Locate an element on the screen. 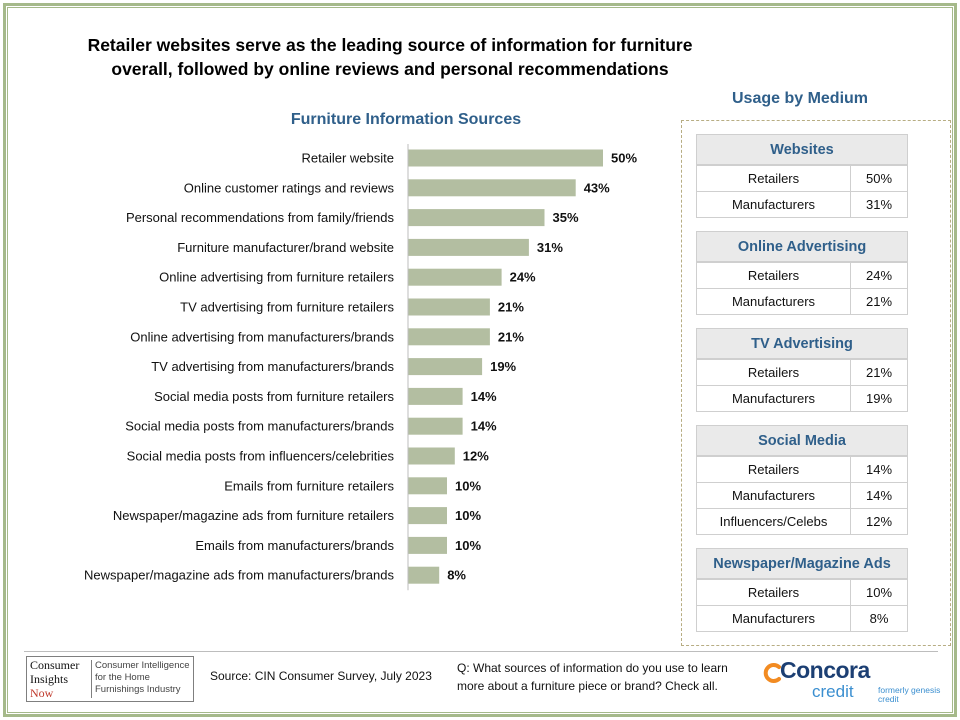 Image resolution: width=960 pixels, height=720 pixels. cin-logo-word-2: Insights is located at coordinates (49, 679).